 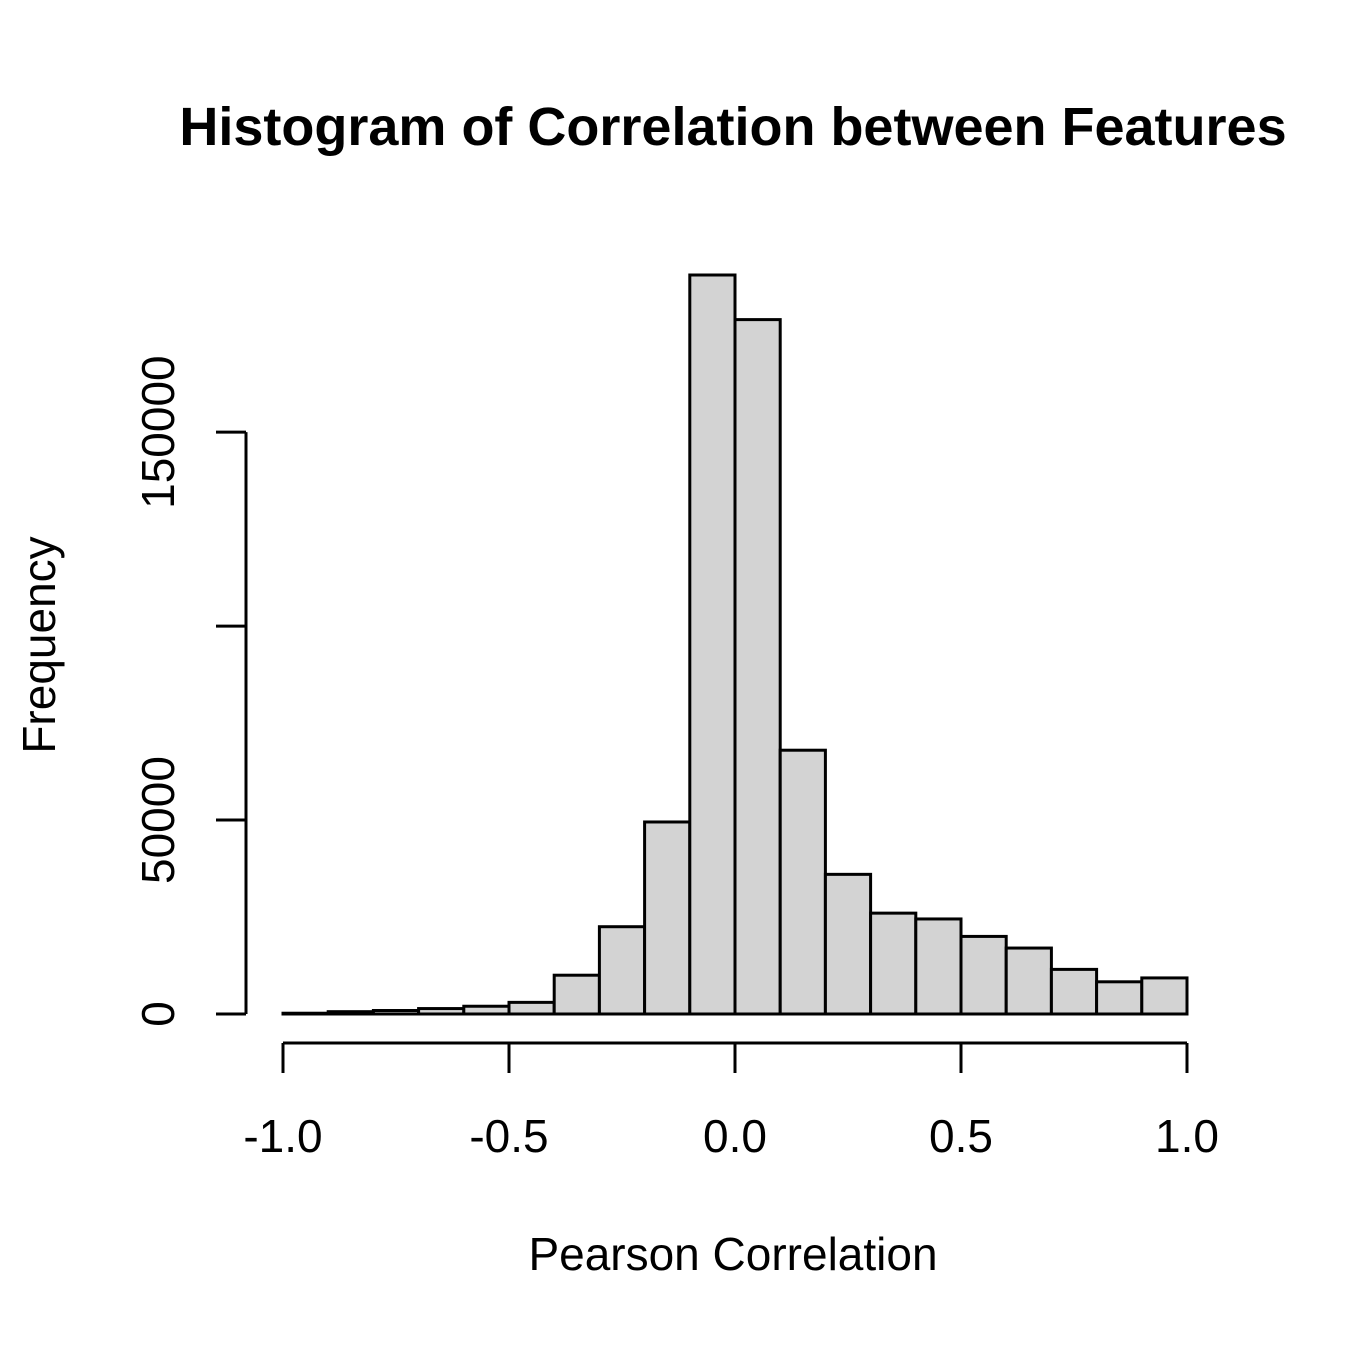 I want to click on x-tick-label: 0.0, so click(x=735, y=1136).